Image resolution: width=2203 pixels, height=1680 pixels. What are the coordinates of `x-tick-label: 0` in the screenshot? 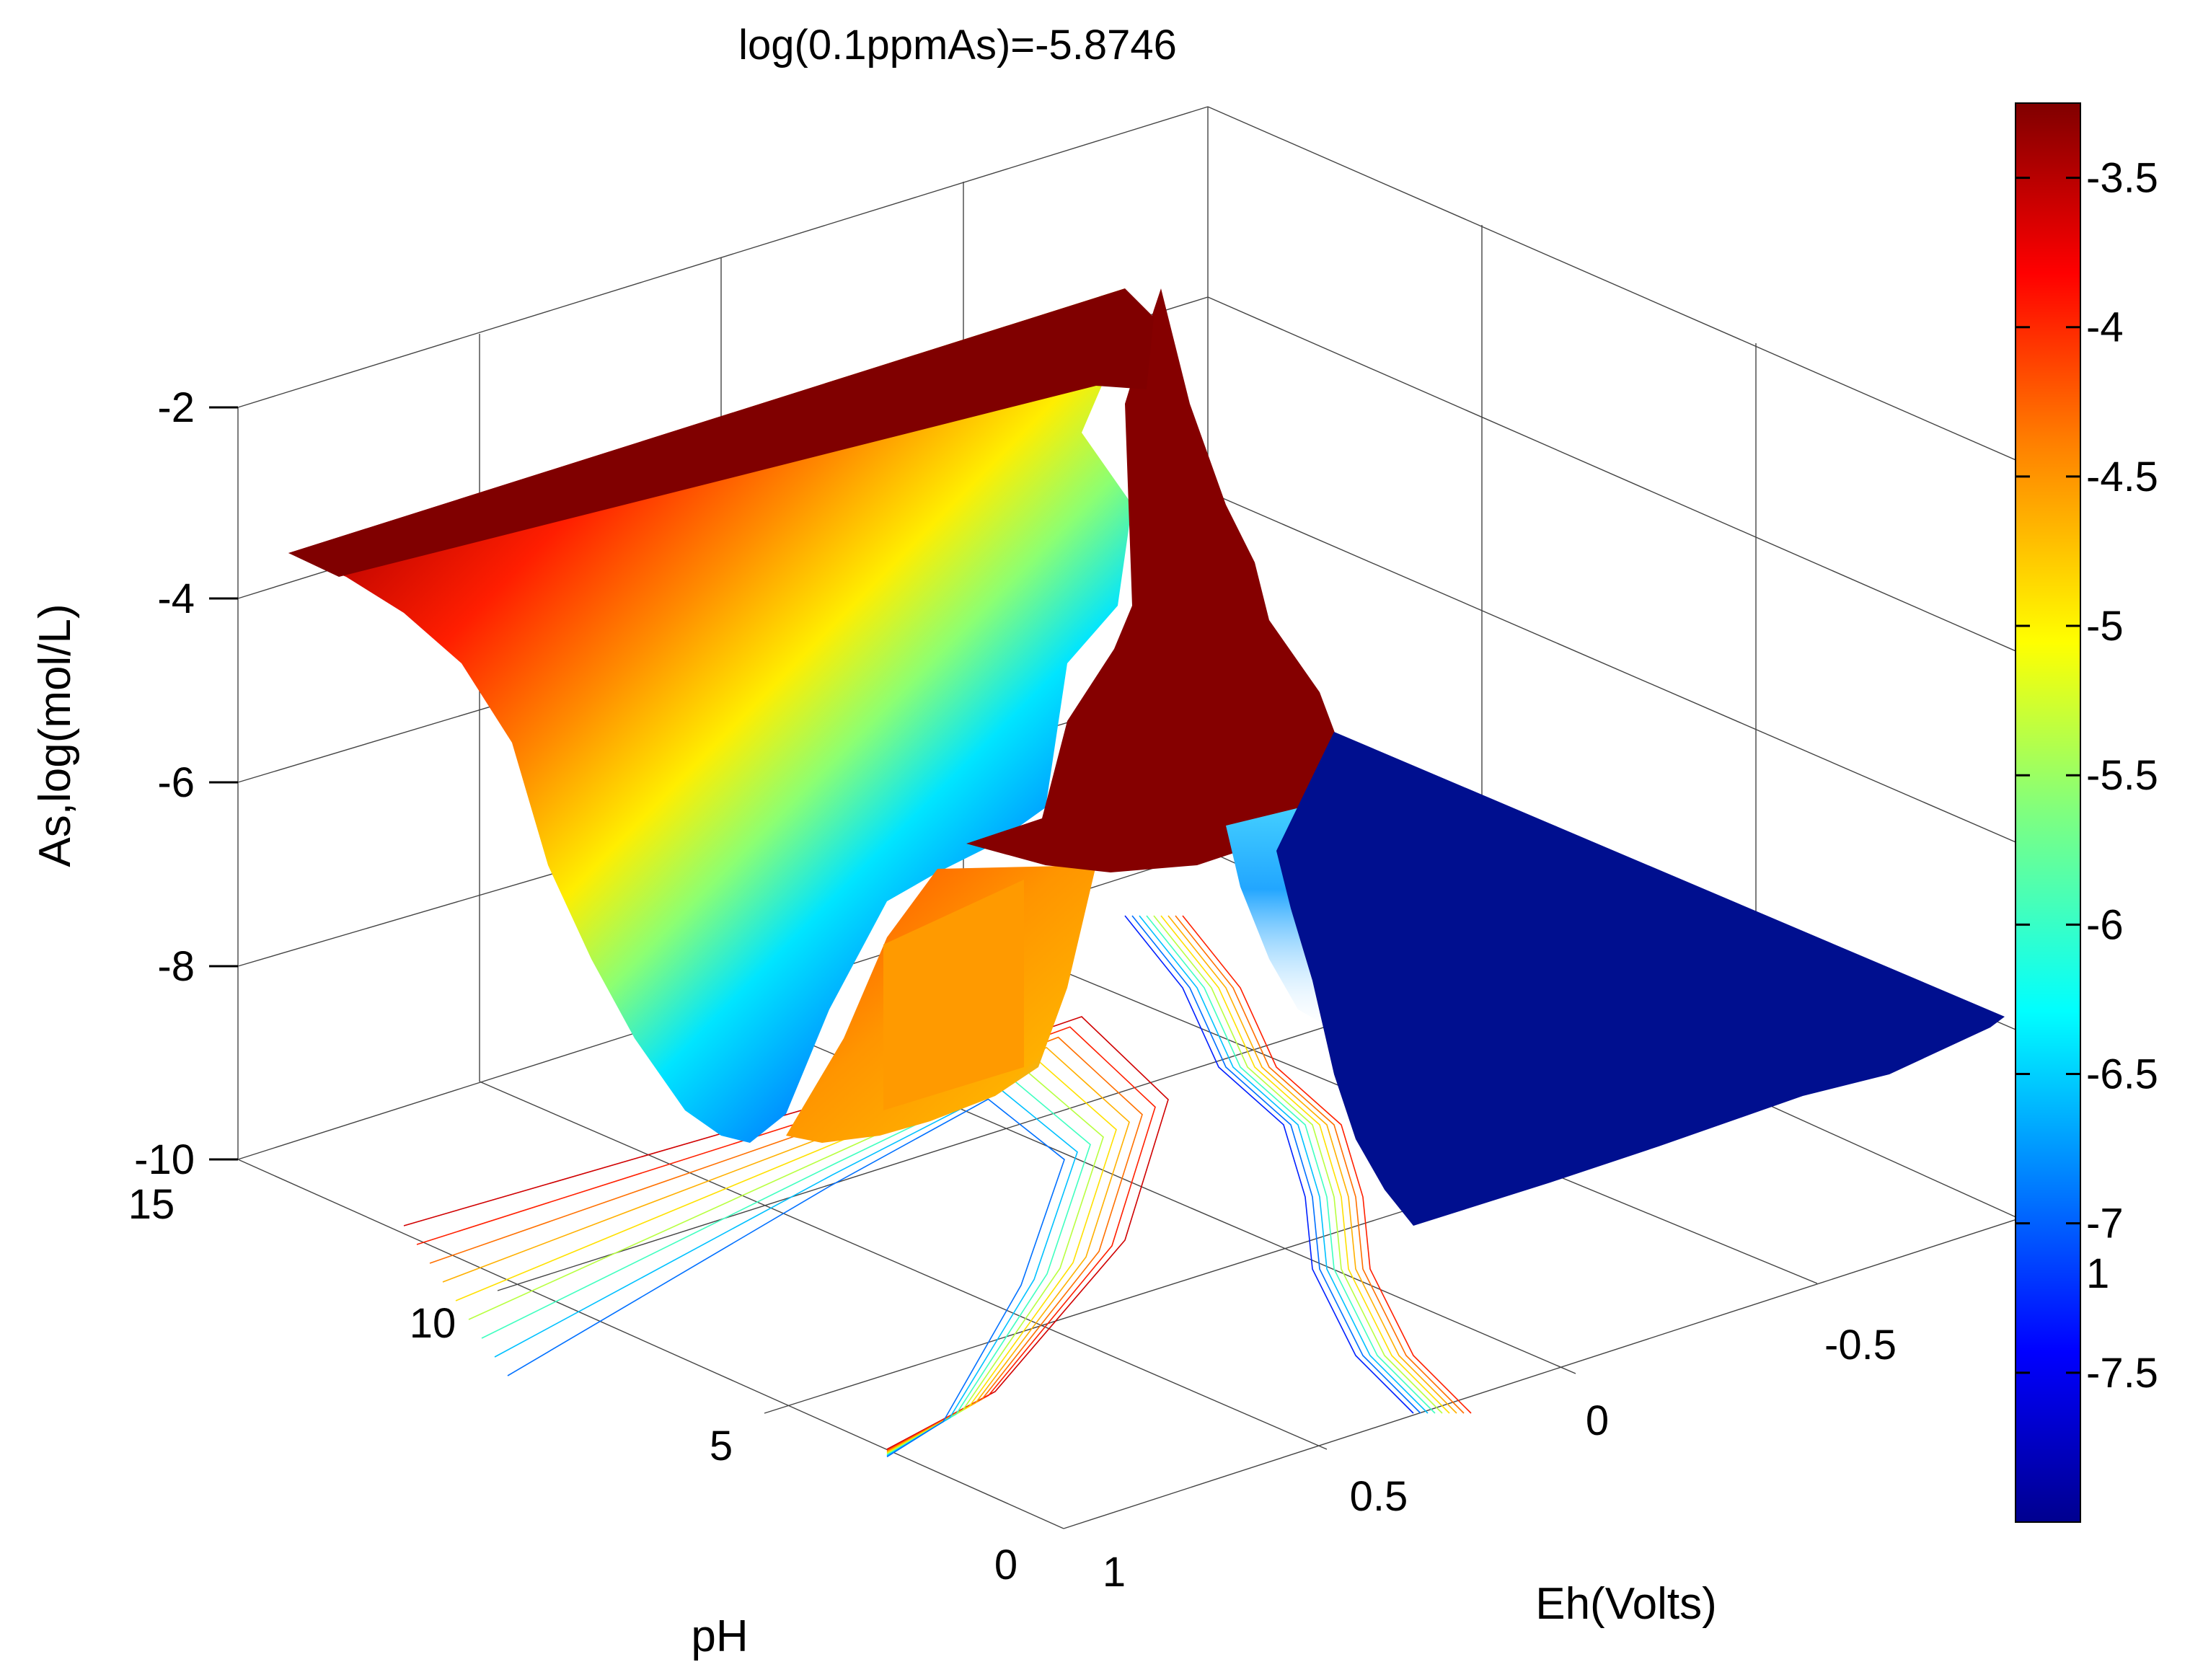 It's located at (1598, 1420).